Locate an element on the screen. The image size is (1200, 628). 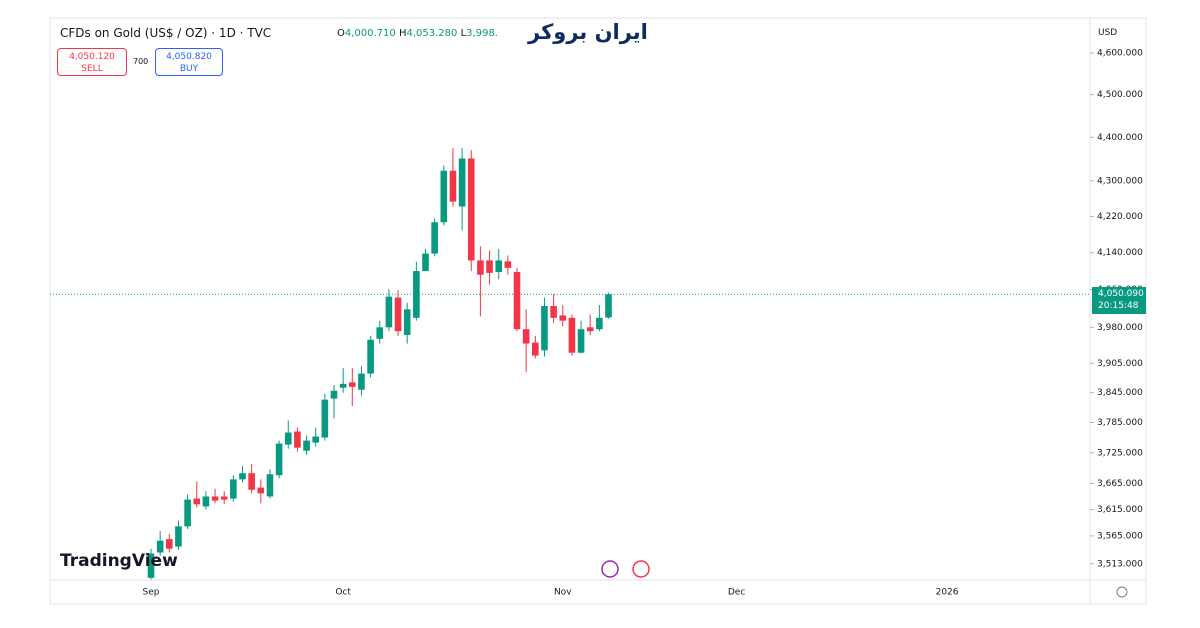
logo: TradingView is located at coordinates (119, 561).